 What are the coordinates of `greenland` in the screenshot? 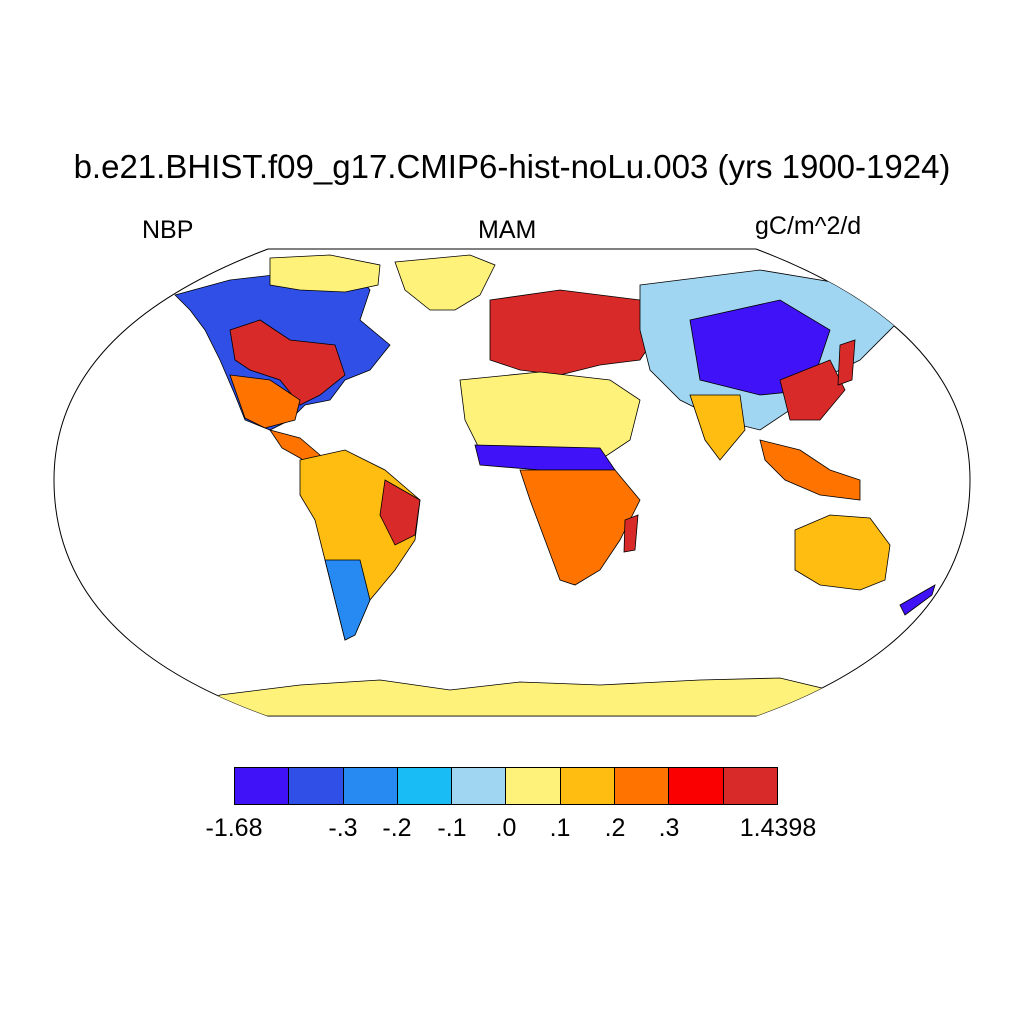 It's located at (445, 282).